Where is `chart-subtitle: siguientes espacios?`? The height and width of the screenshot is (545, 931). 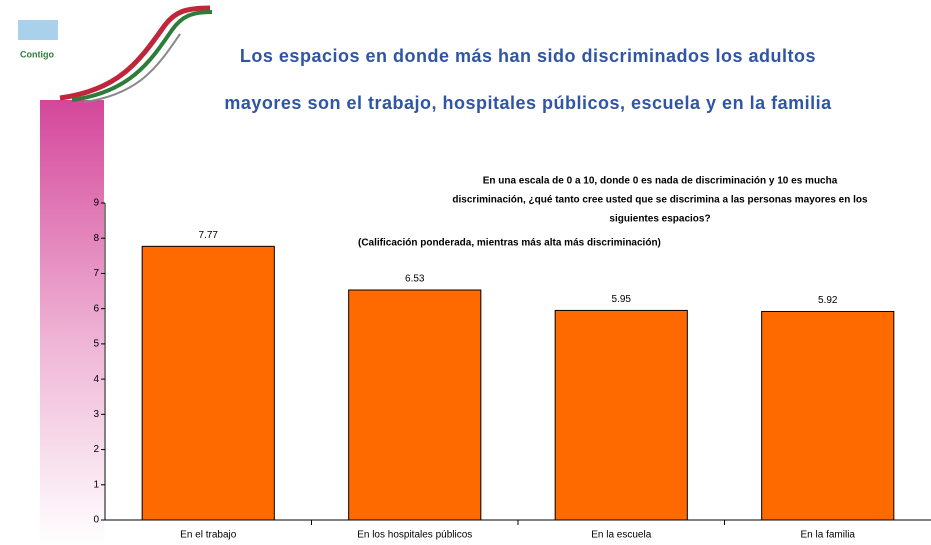 chart-subtitle: siguientes espacios? is located at coordinates (659, 219).